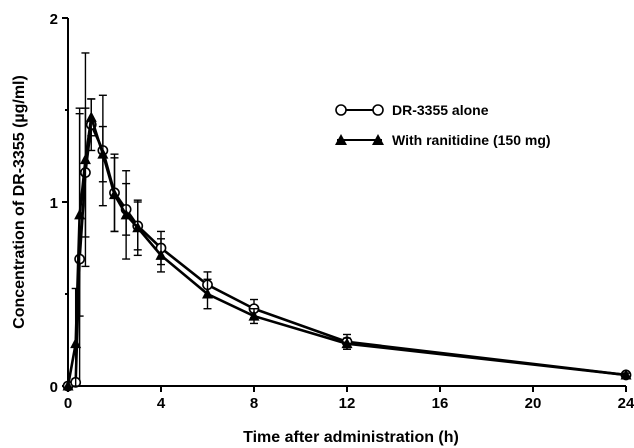  Describe the element at coordinates (341, 139) in the screenshot. I see `legend-marker-triangle-left` at that location.